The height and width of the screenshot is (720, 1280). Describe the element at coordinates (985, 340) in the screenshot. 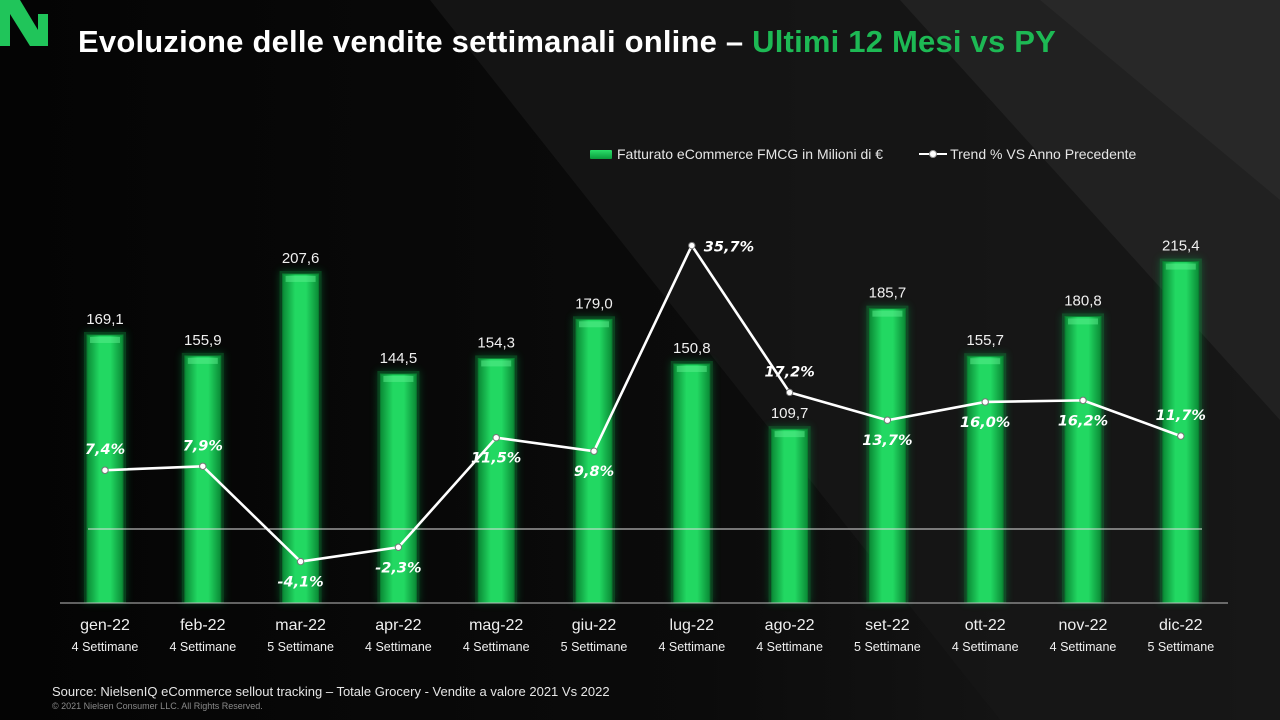

I see `bar-value-label: 155,7` at that location.